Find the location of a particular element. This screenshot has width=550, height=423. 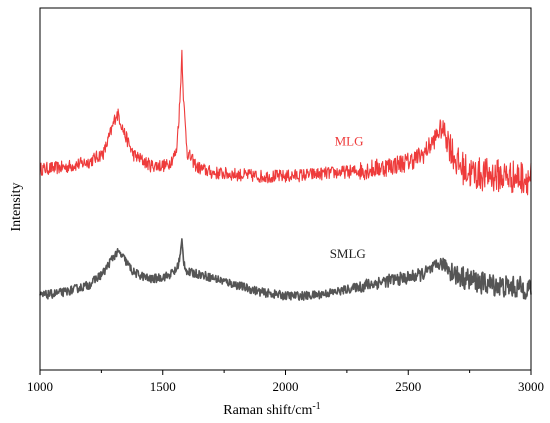

x-tick-label: 2500 is located at coordinates (408, 386).